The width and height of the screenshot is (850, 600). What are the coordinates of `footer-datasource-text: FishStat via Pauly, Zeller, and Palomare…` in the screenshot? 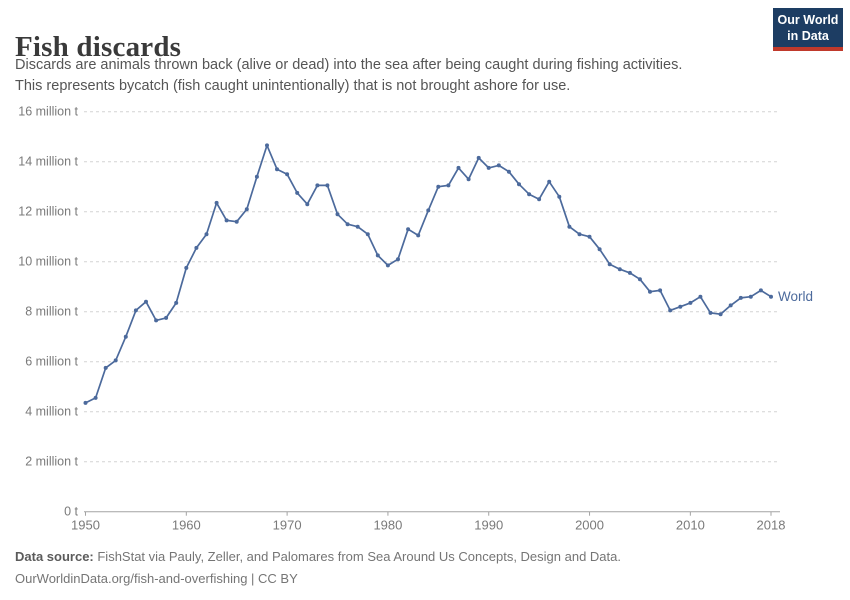 It's located at (357, 556).